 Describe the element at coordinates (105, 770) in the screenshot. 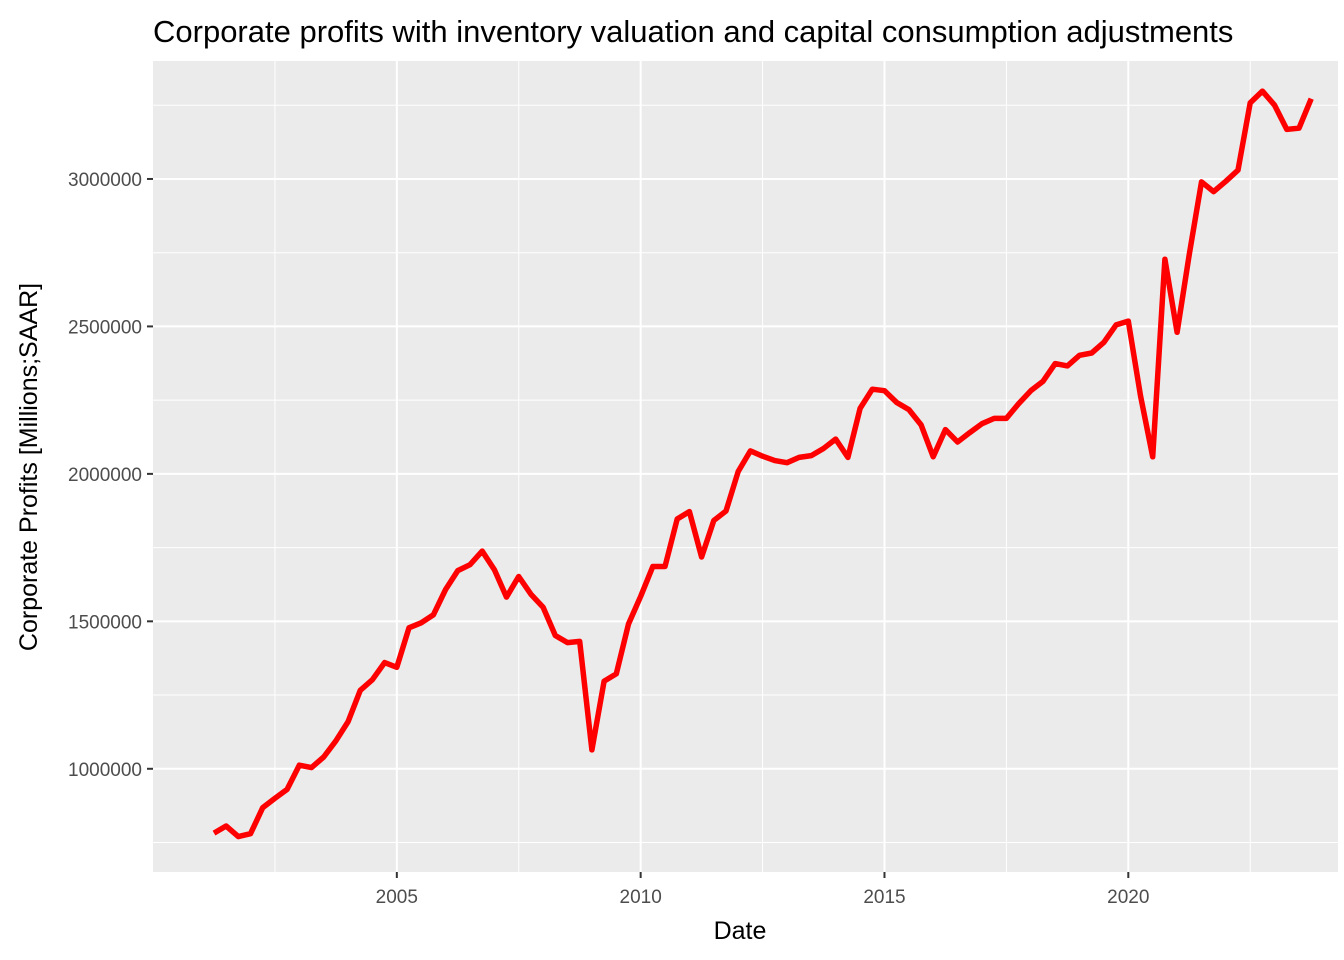

I see `y-tick-label-1000000: 1000000` at that location.